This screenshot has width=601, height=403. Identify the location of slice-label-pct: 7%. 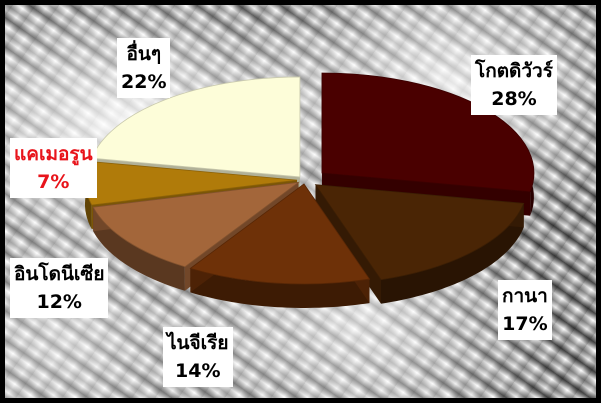
(53, 182).